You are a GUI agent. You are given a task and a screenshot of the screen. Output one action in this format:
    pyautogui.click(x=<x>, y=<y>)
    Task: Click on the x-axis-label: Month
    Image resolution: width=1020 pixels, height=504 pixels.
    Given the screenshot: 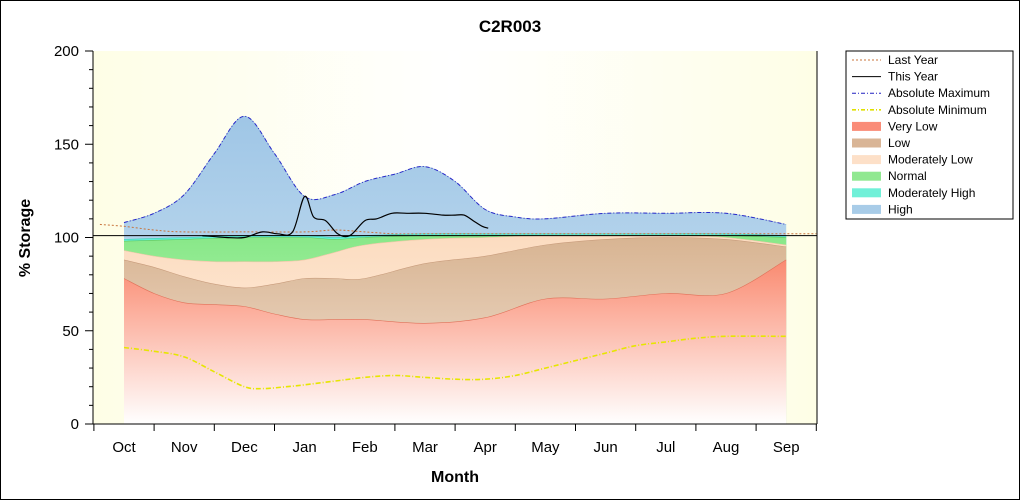 What is the action you would take?
    pyautogui.click(x=455, y=477)
    